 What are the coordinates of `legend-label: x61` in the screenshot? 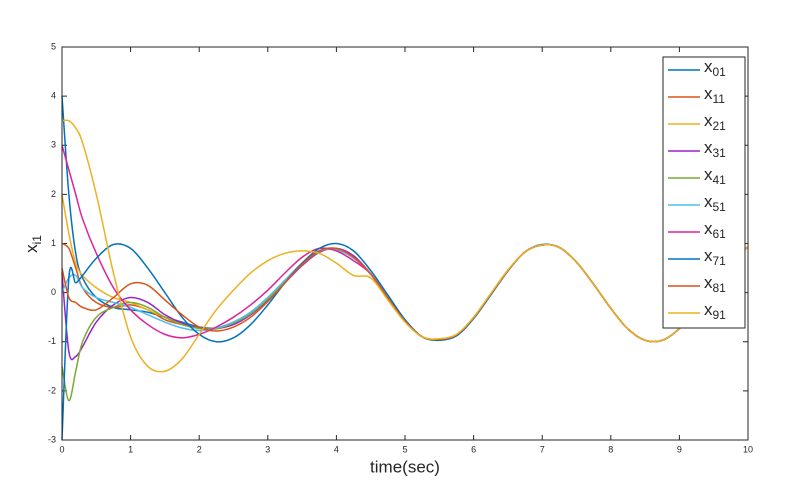 It's located at (715, 230).